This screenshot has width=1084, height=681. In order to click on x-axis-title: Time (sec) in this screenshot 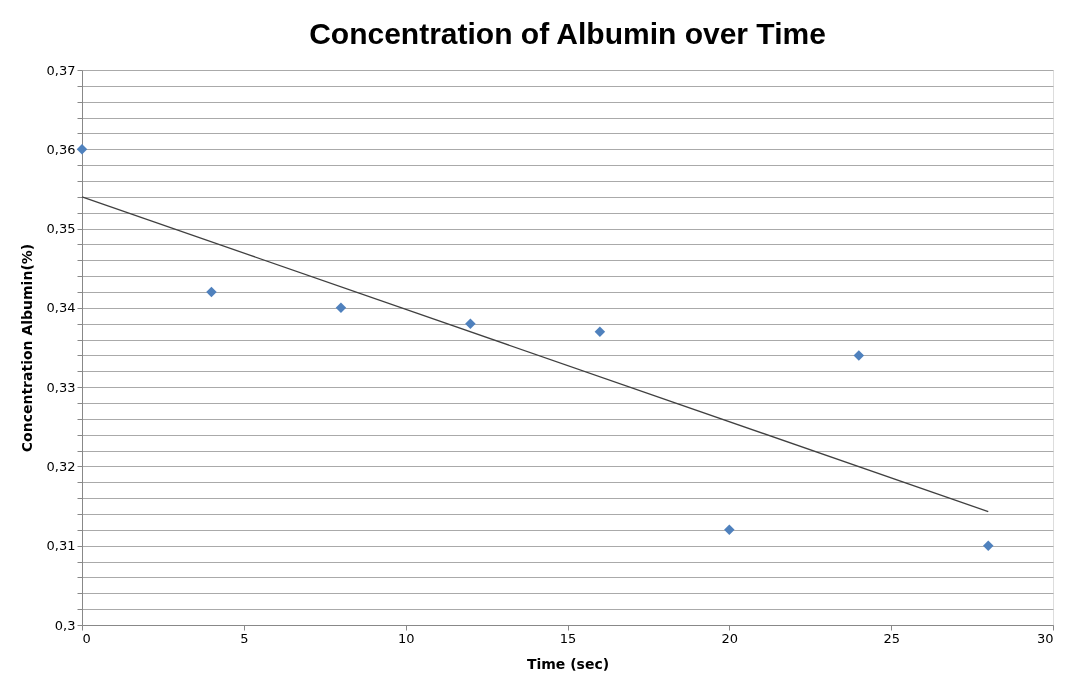, I will do `click(568, 663)`.